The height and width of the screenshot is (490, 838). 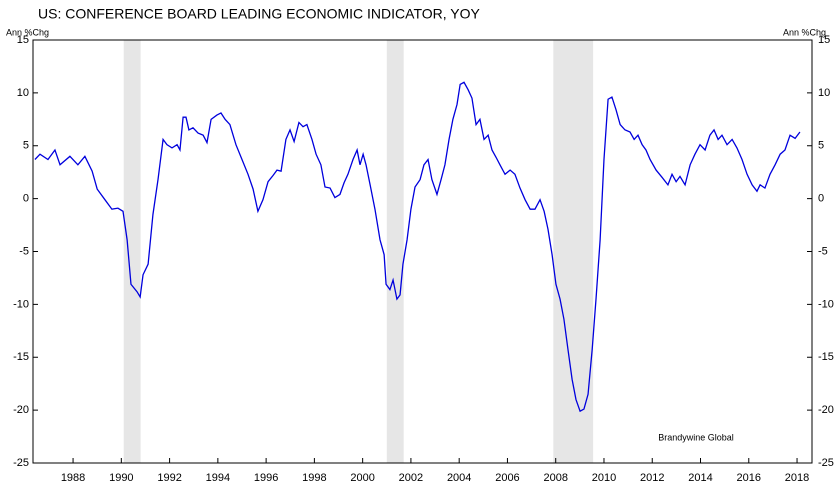 I want to click on y-tick-label: 0, so click(x=26, y=199).